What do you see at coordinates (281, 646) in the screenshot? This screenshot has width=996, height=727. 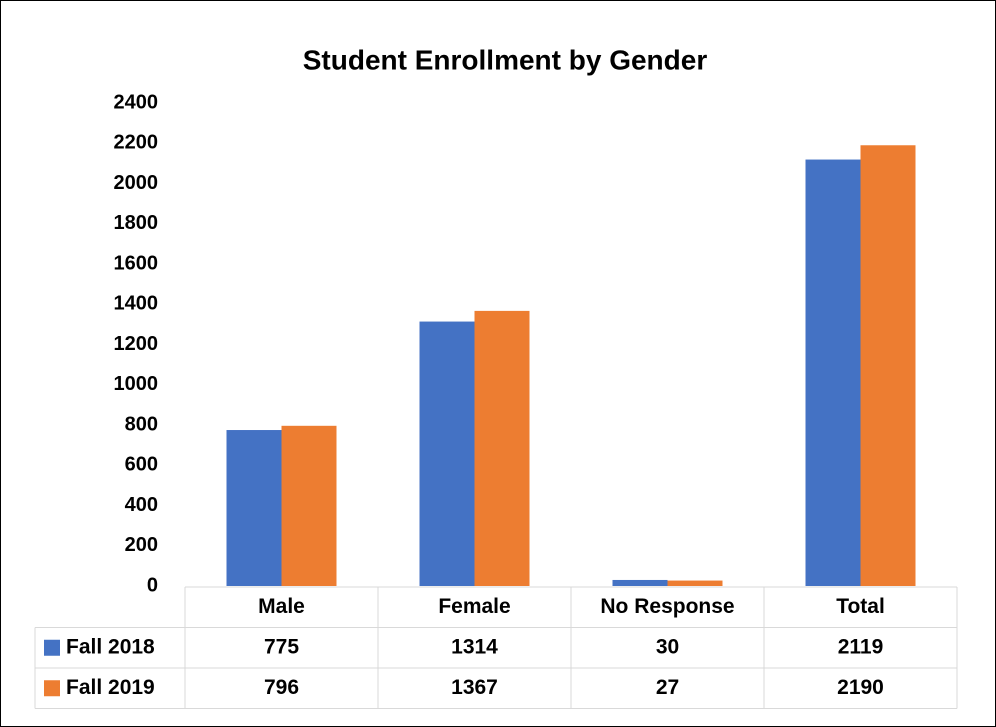 I see `table-value: 775` at bounding box center [281, 646].